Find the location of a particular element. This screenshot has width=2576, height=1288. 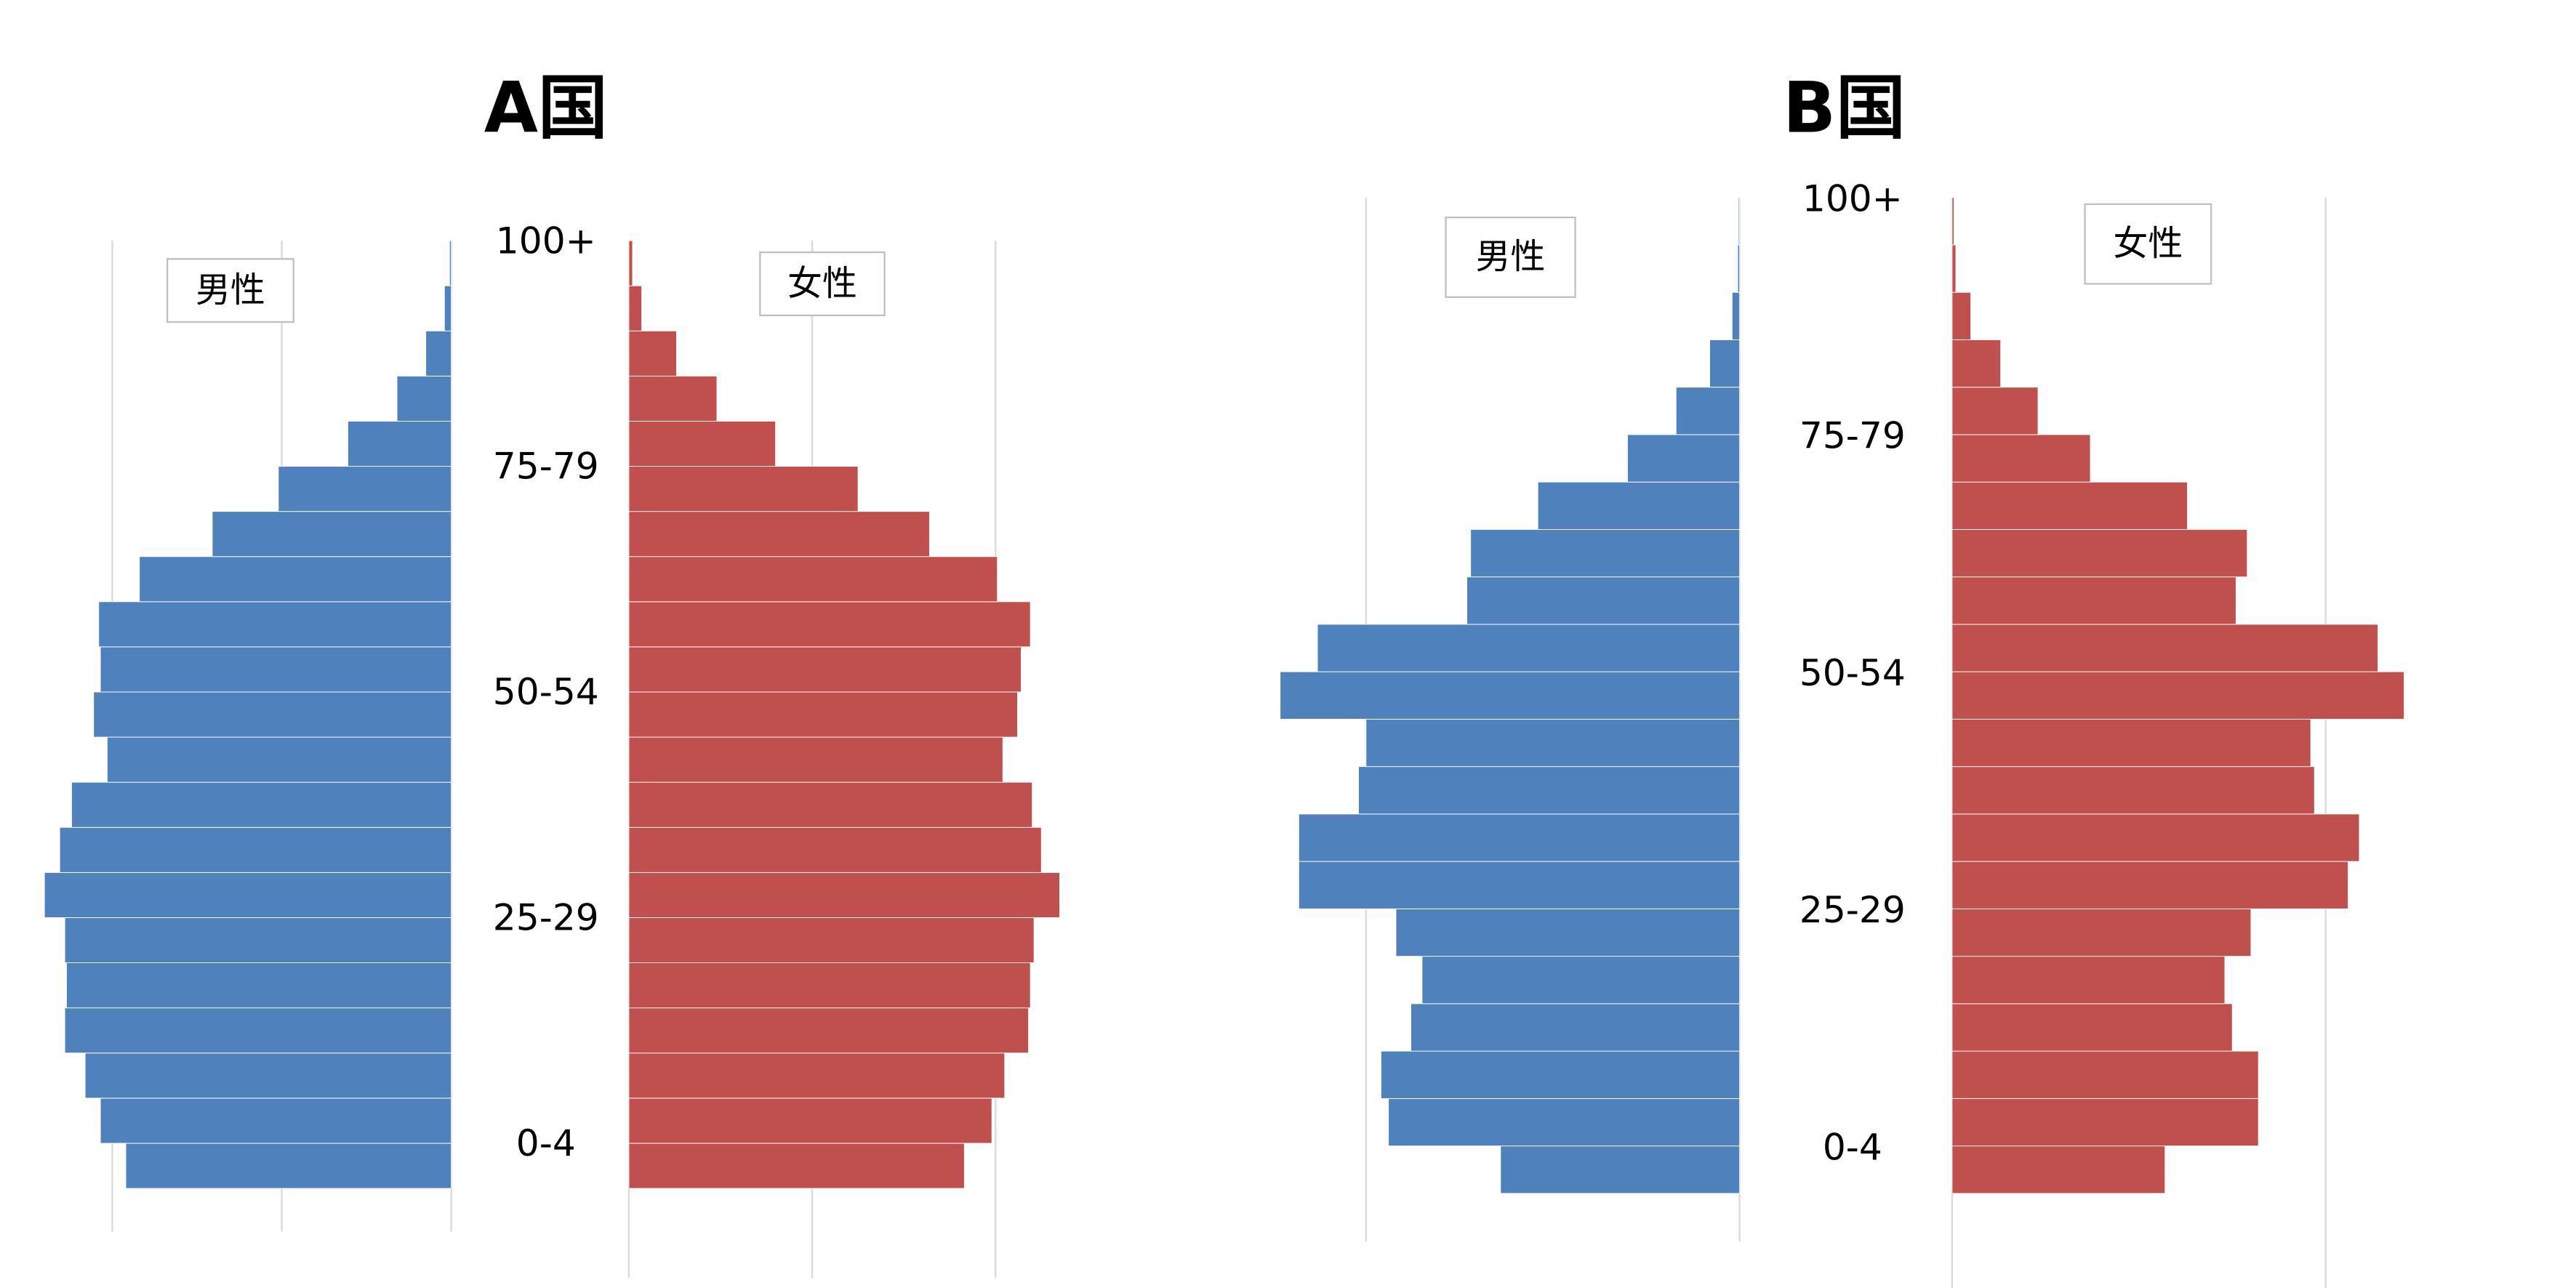

chart-title: B国 is located at coordinates (1845, 108).